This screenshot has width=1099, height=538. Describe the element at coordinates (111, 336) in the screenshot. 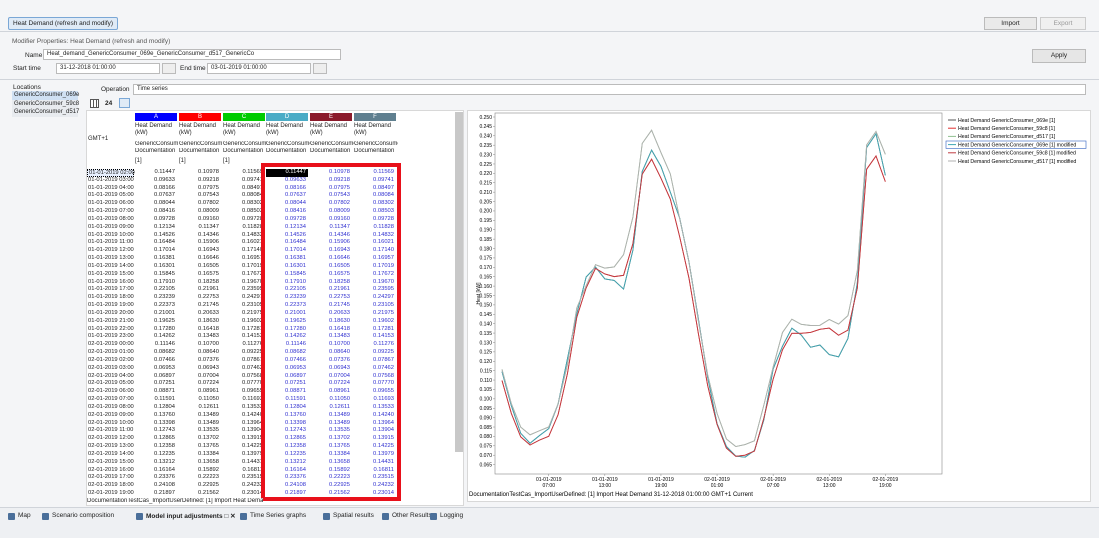

I see `row-time: 01-01-2019 23:00` at that location.